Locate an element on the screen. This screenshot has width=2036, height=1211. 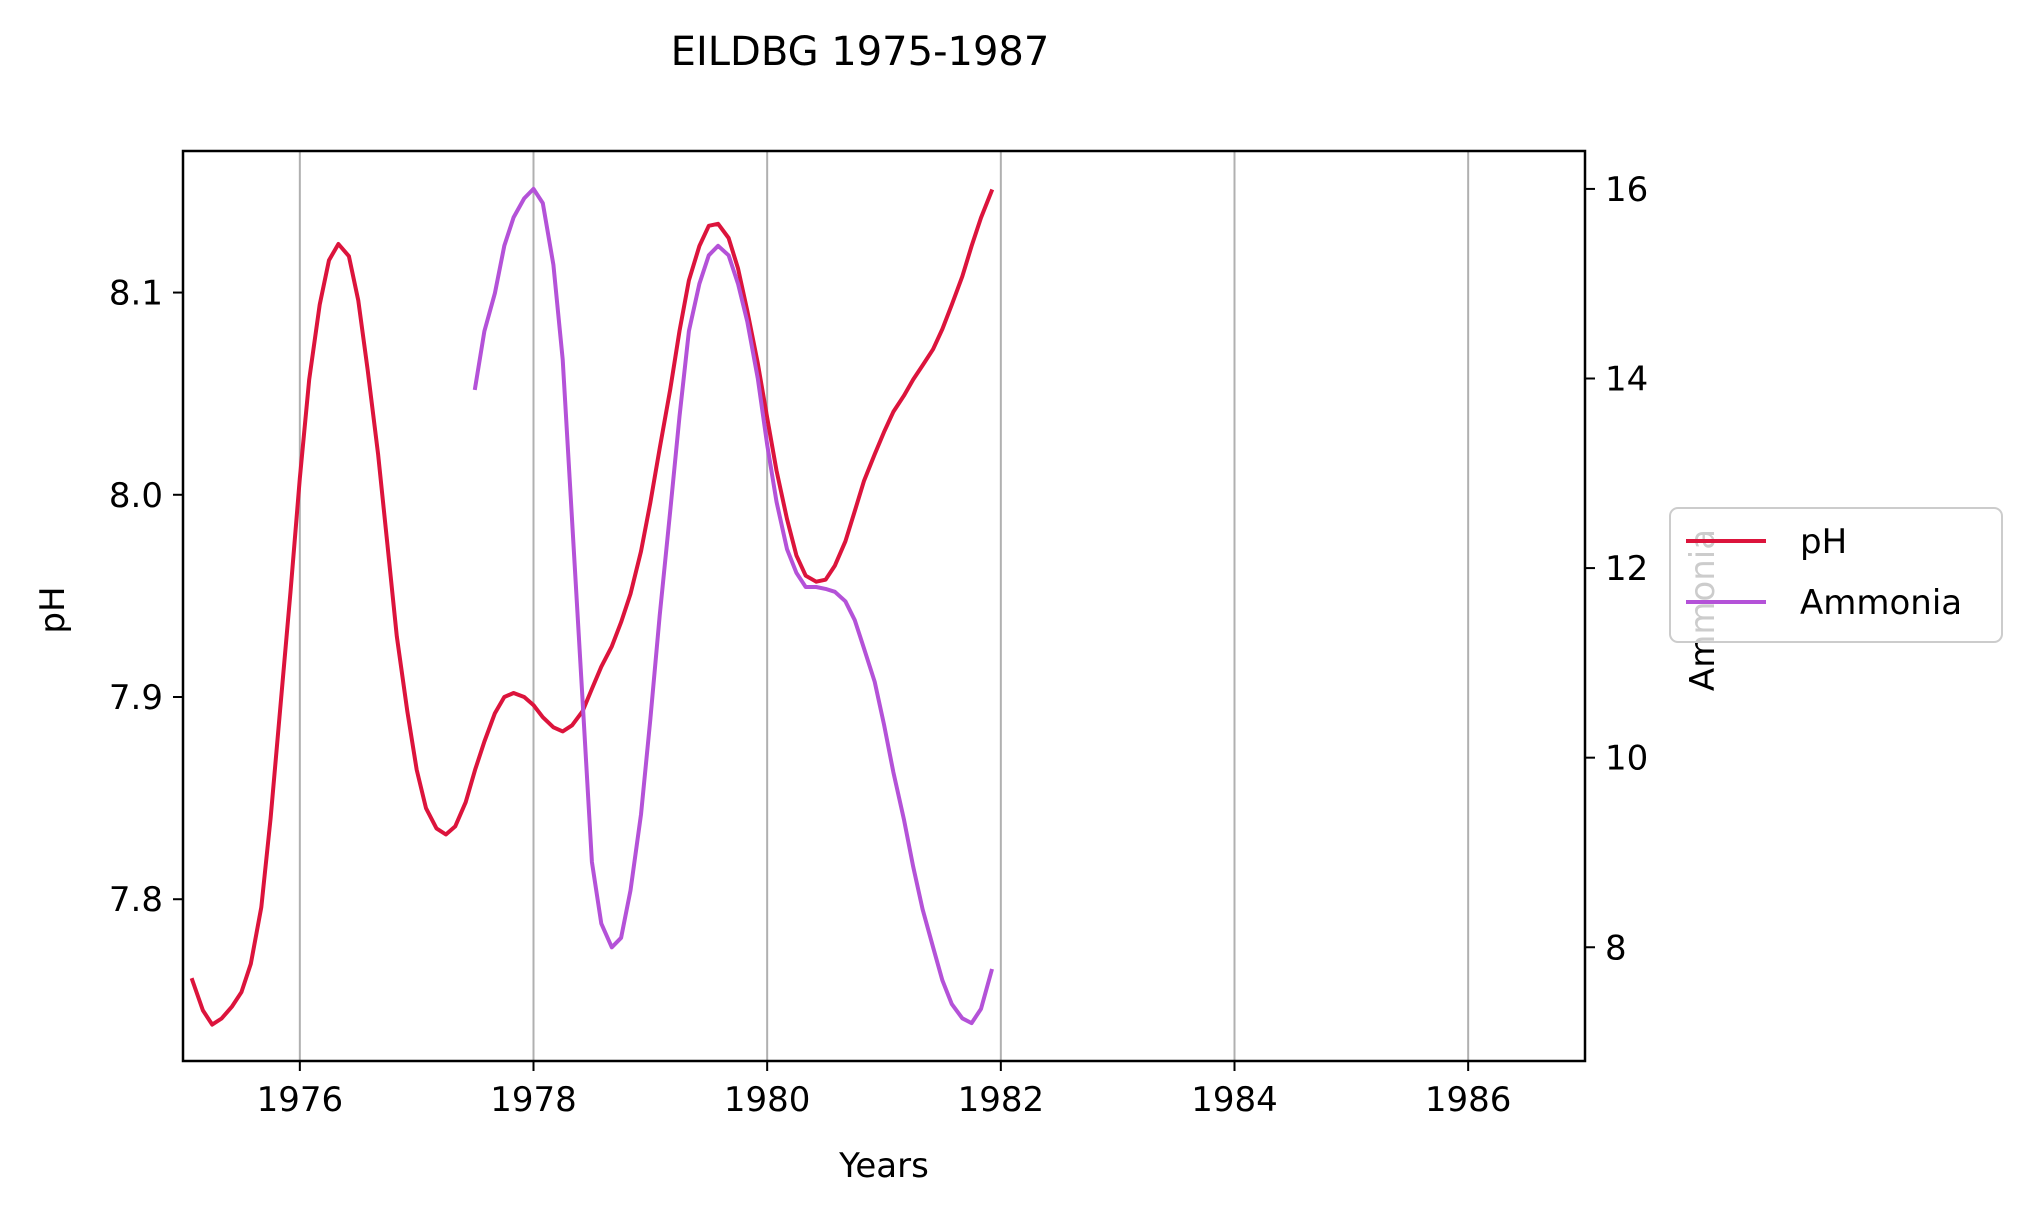
y-left-tick-label: 7.8 is located at coordinates (136, 900).